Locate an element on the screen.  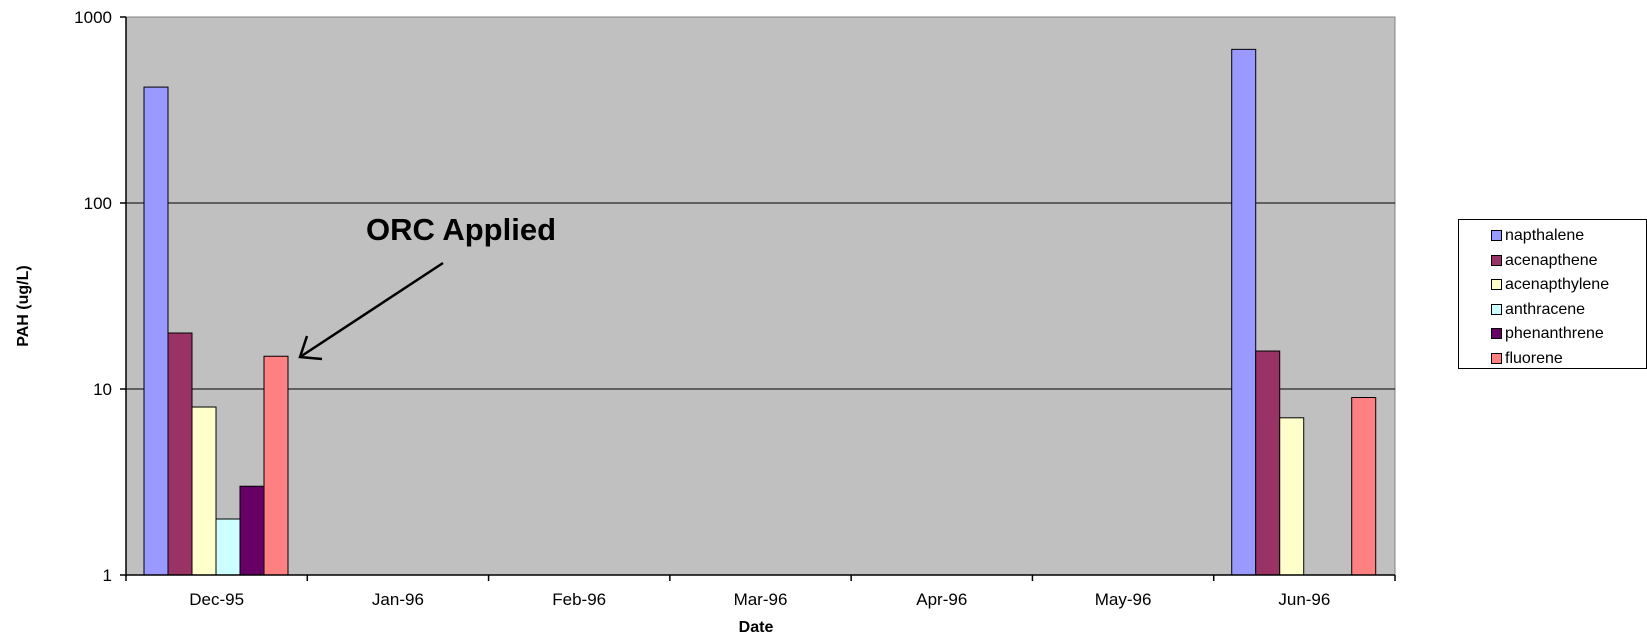
legend-item-napthalene: napthalene is located at coordinates (1552, 236).